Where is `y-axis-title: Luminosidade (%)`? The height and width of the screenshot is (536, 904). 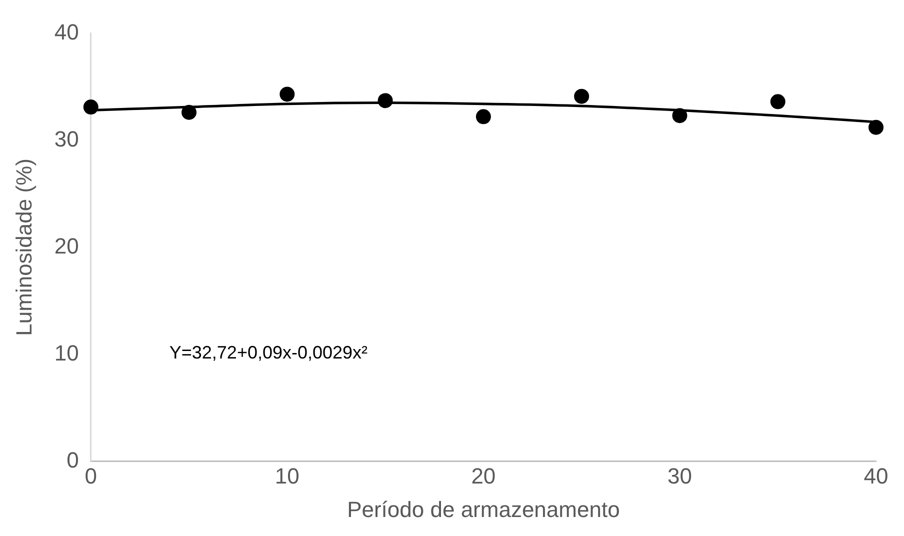
y-axis-title: Luminosidade (%) is located at coordinates (23, 247).